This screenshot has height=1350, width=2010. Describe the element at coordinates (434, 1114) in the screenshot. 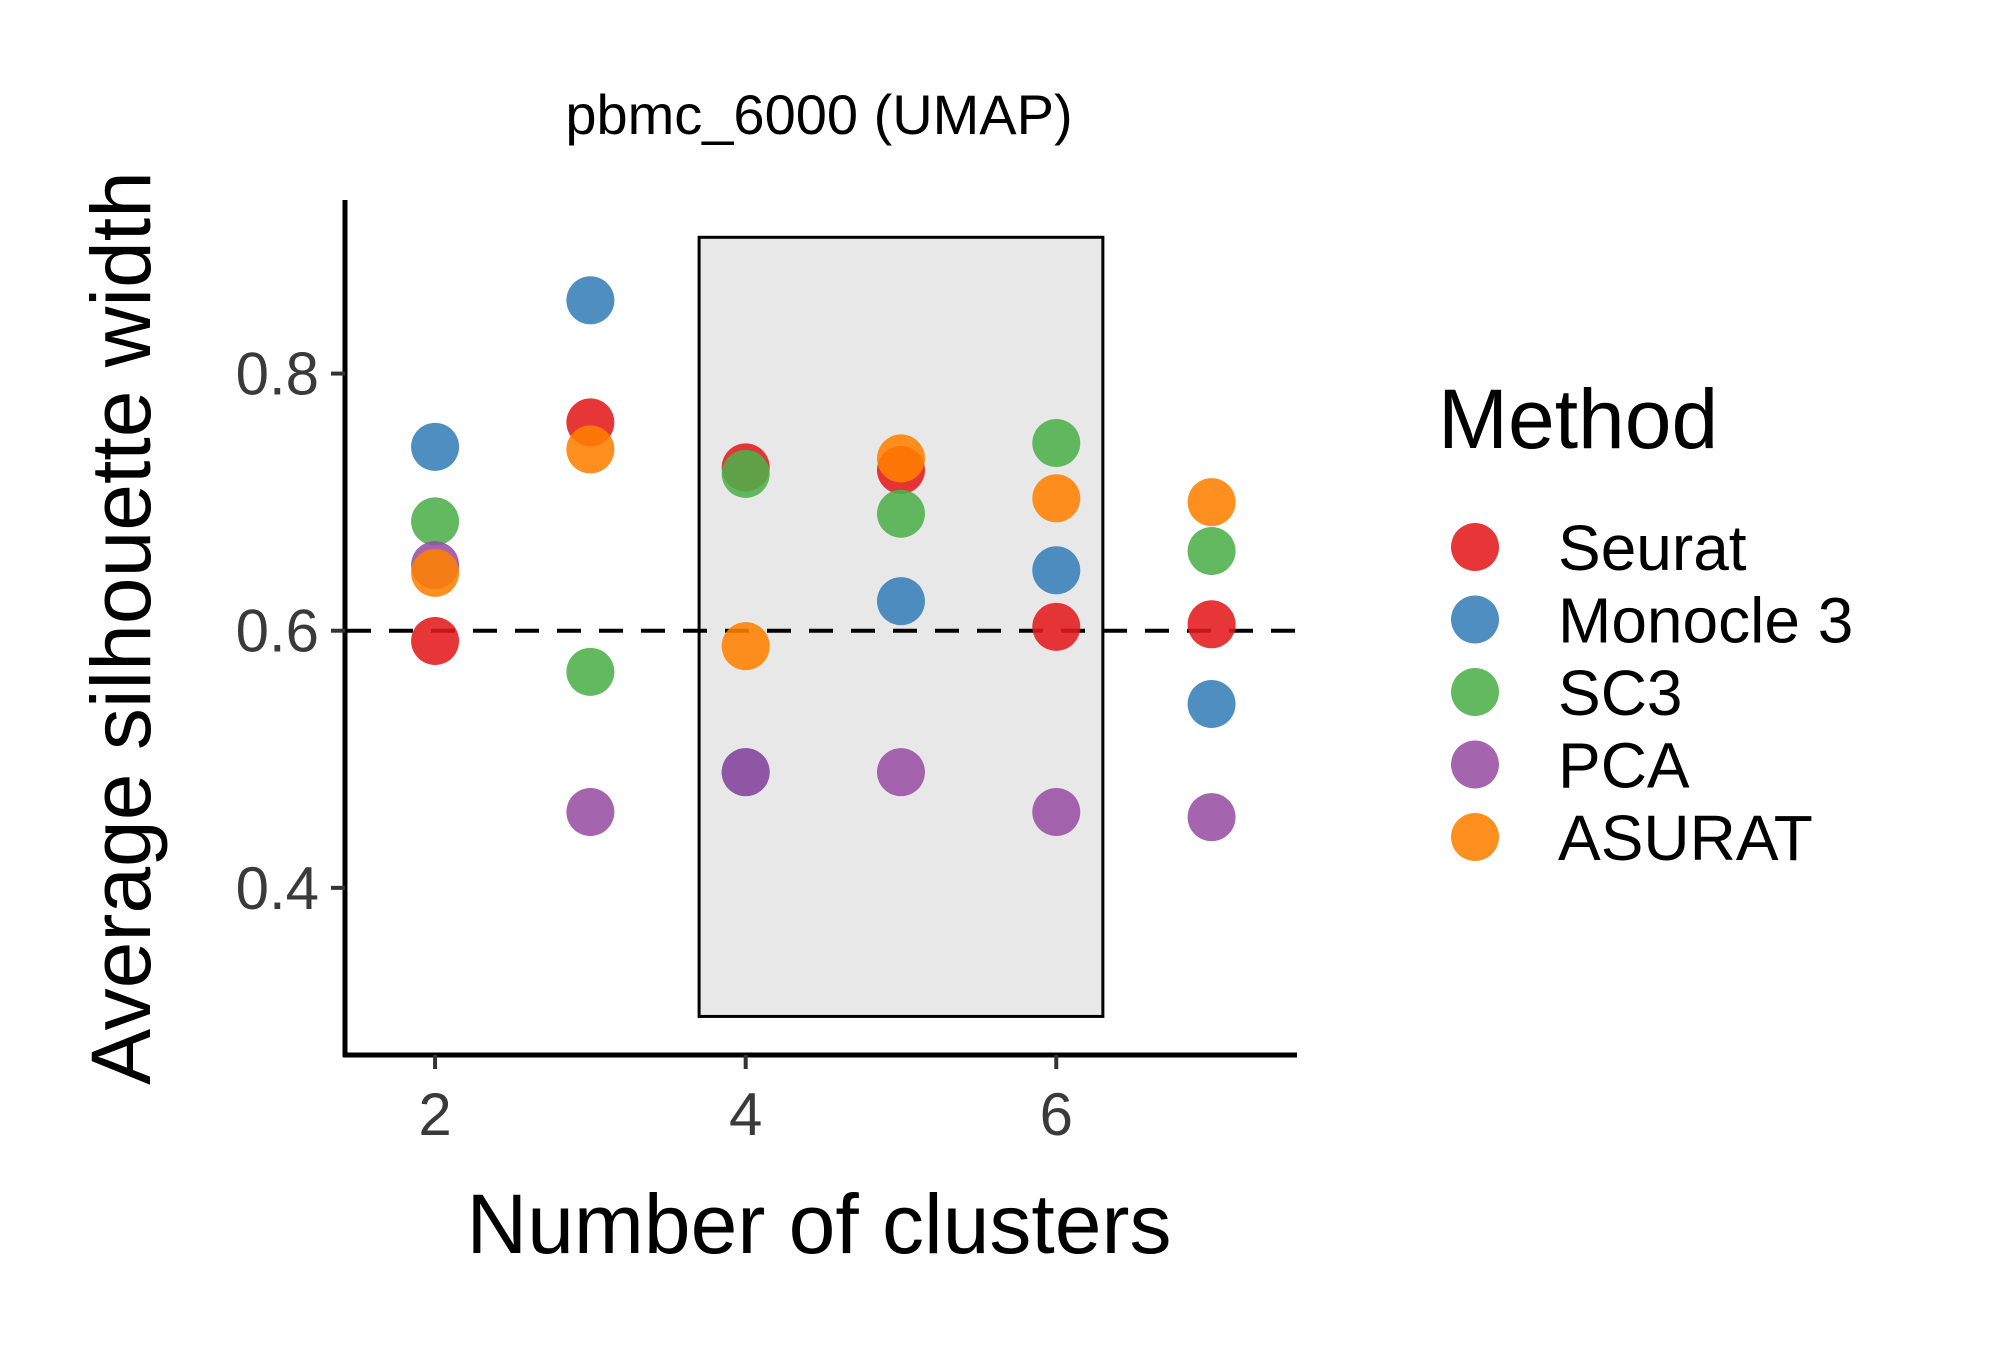

I see `x-tick-label: 2` at that location.